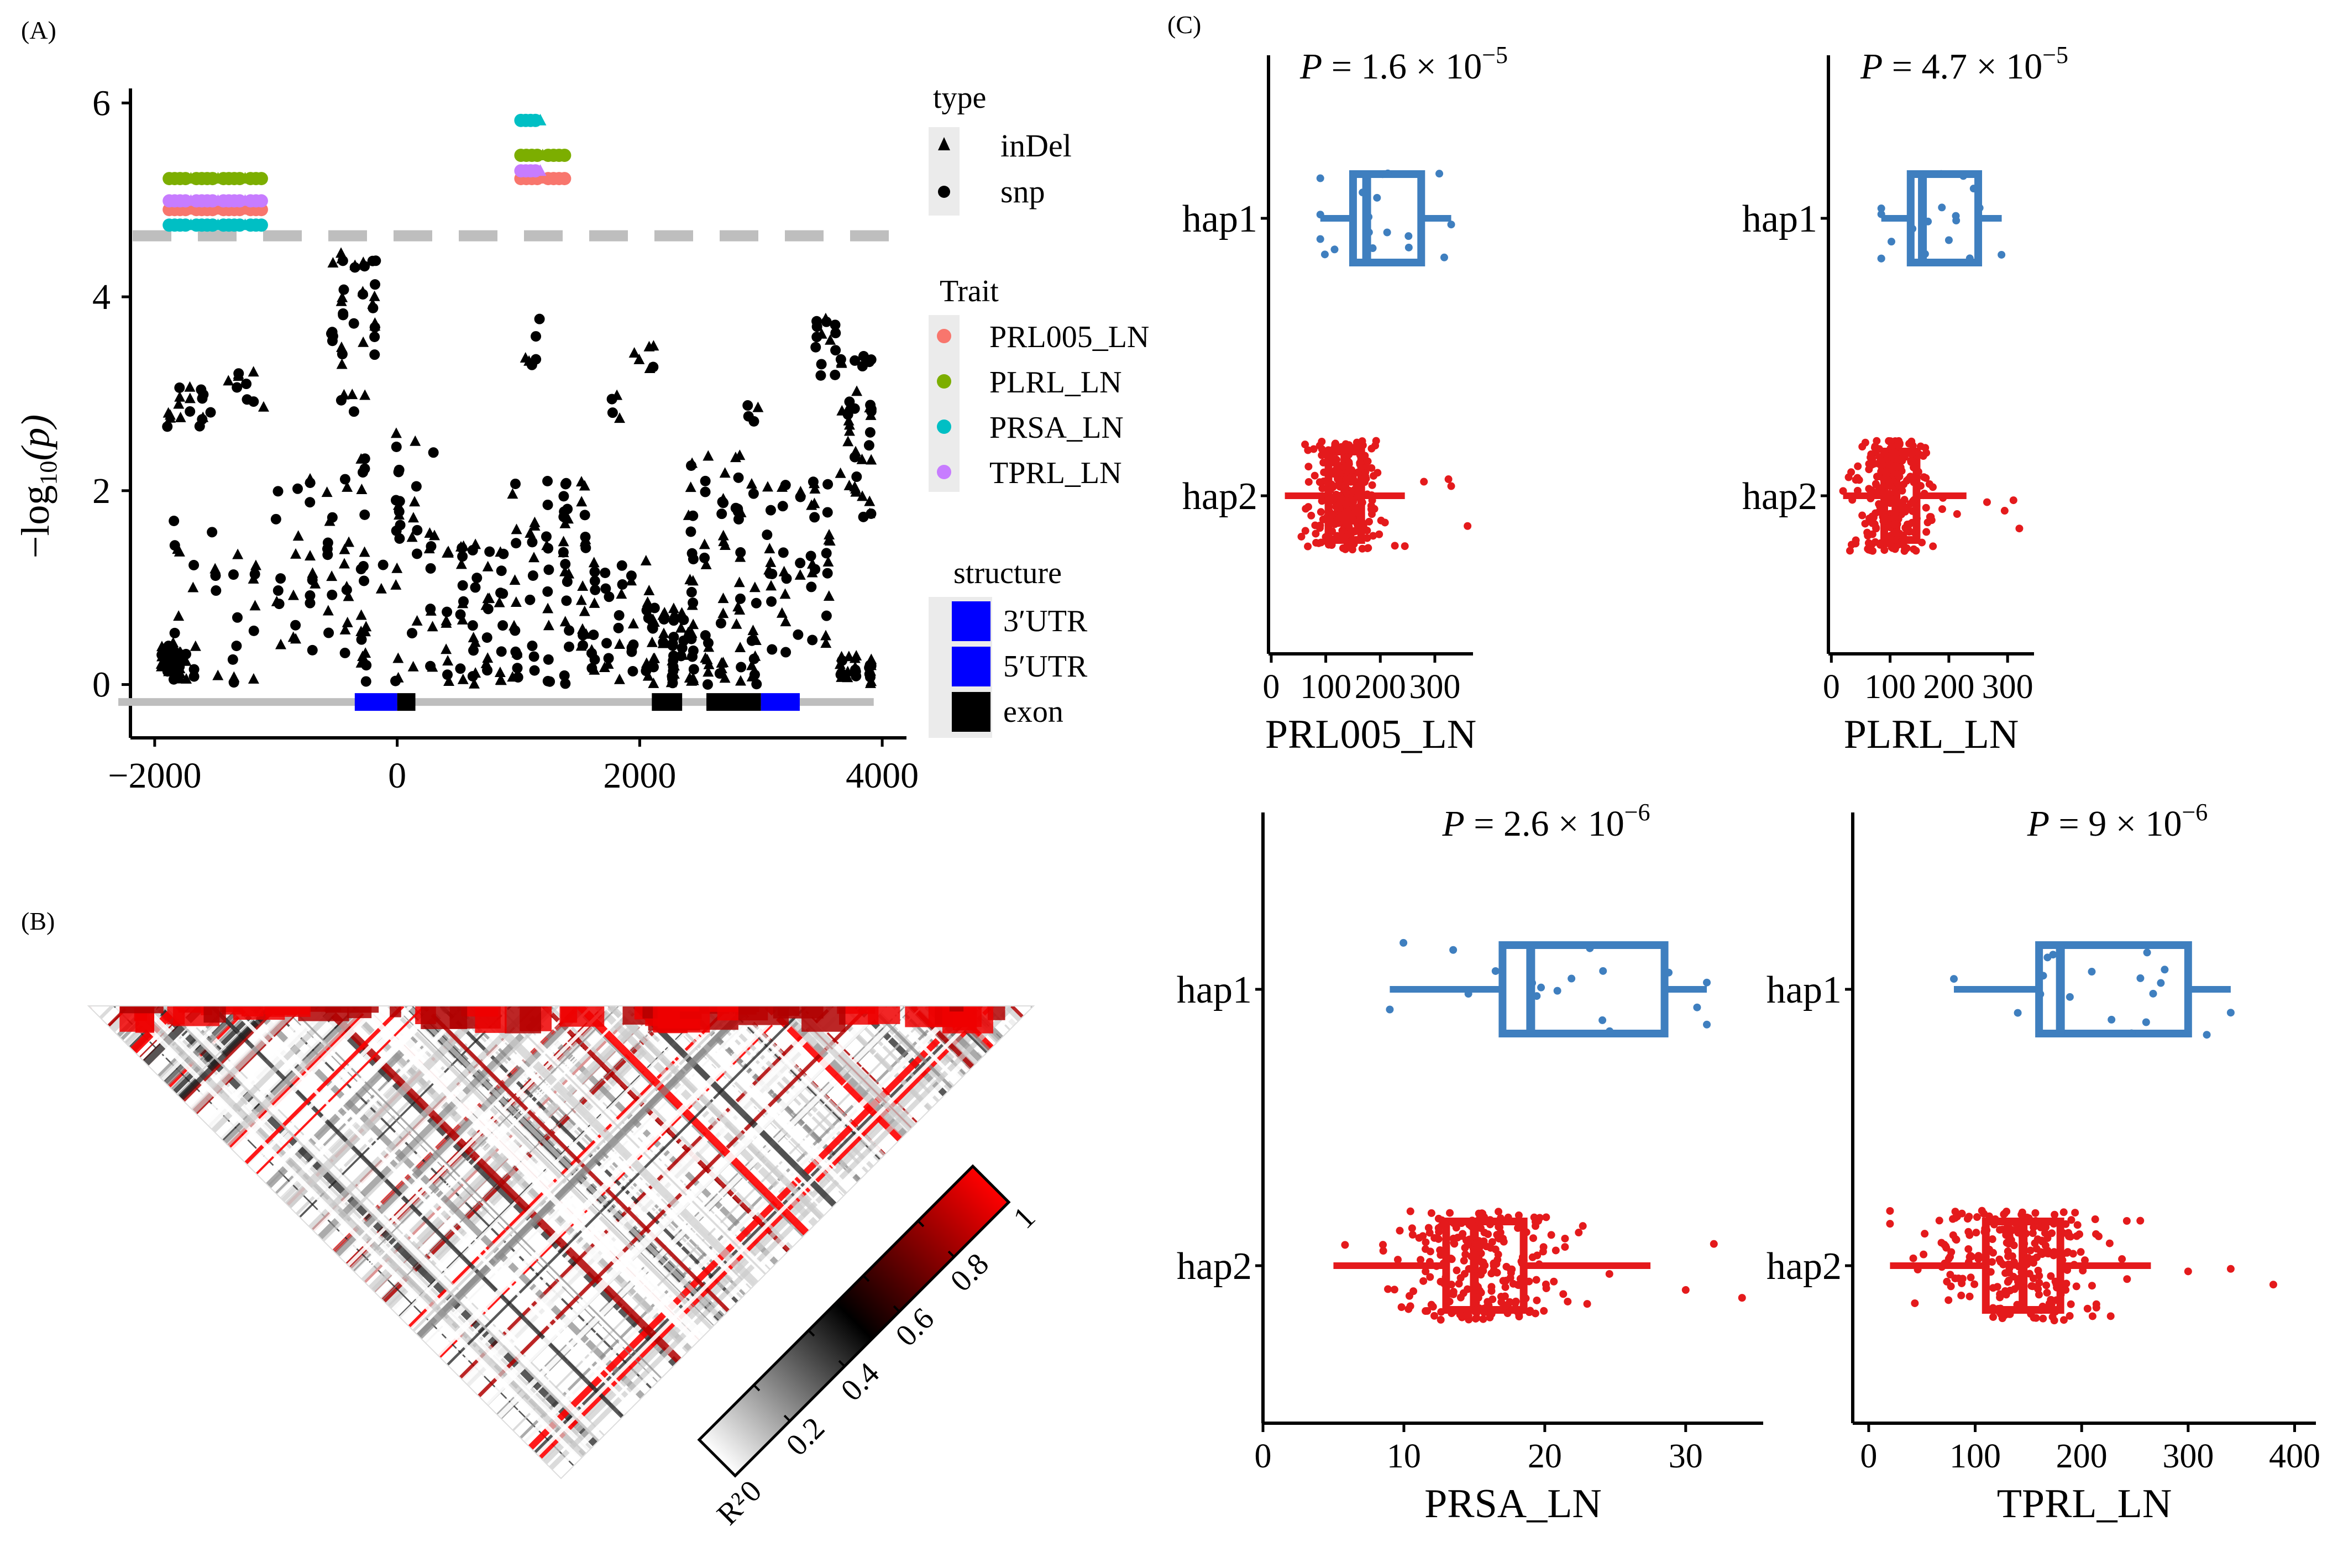  I want to click on panel-label-a: (A), so click(38, 30).